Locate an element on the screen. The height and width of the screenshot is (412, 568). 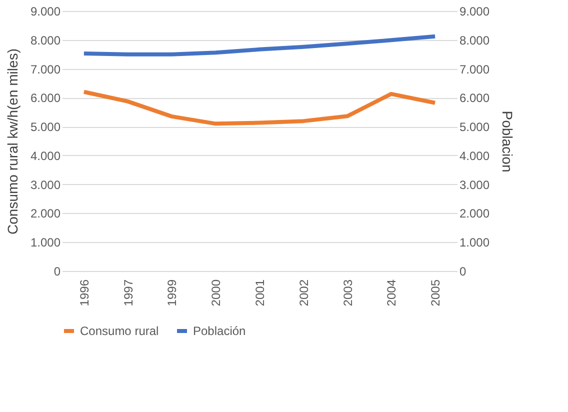
y-tick-label: 5.000 is located at coordinates (45, 127).